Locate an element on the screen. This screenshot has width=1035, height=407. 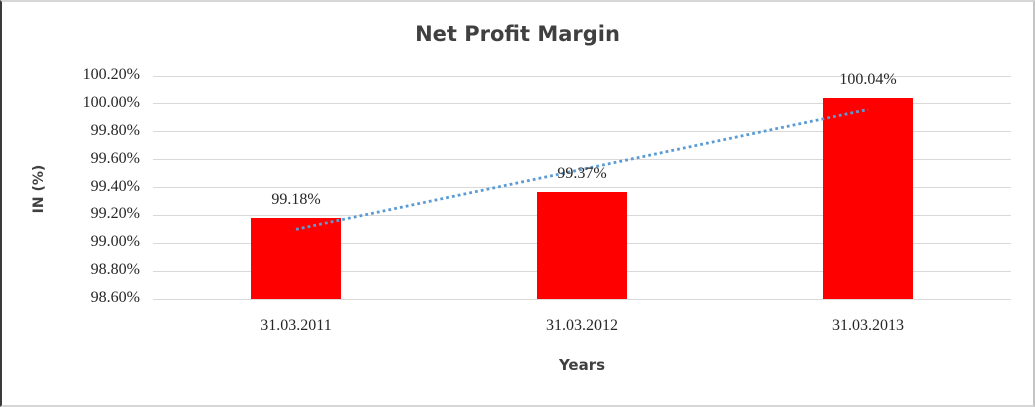
x-tick-label: 31.03.2011 is located at coordinates (296, 325).